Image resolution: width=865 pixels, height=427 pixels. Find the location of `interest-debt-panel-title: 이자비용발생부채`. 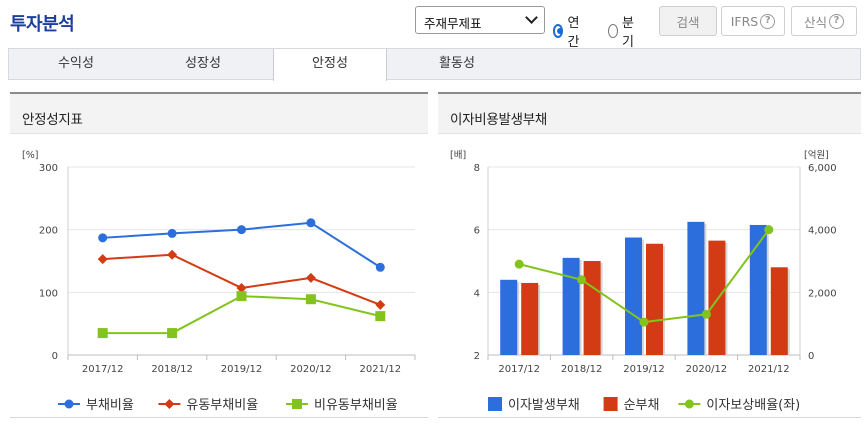

interest-debt-panel-title: 이자비용발생부채 is located at coordinates (649, 114).